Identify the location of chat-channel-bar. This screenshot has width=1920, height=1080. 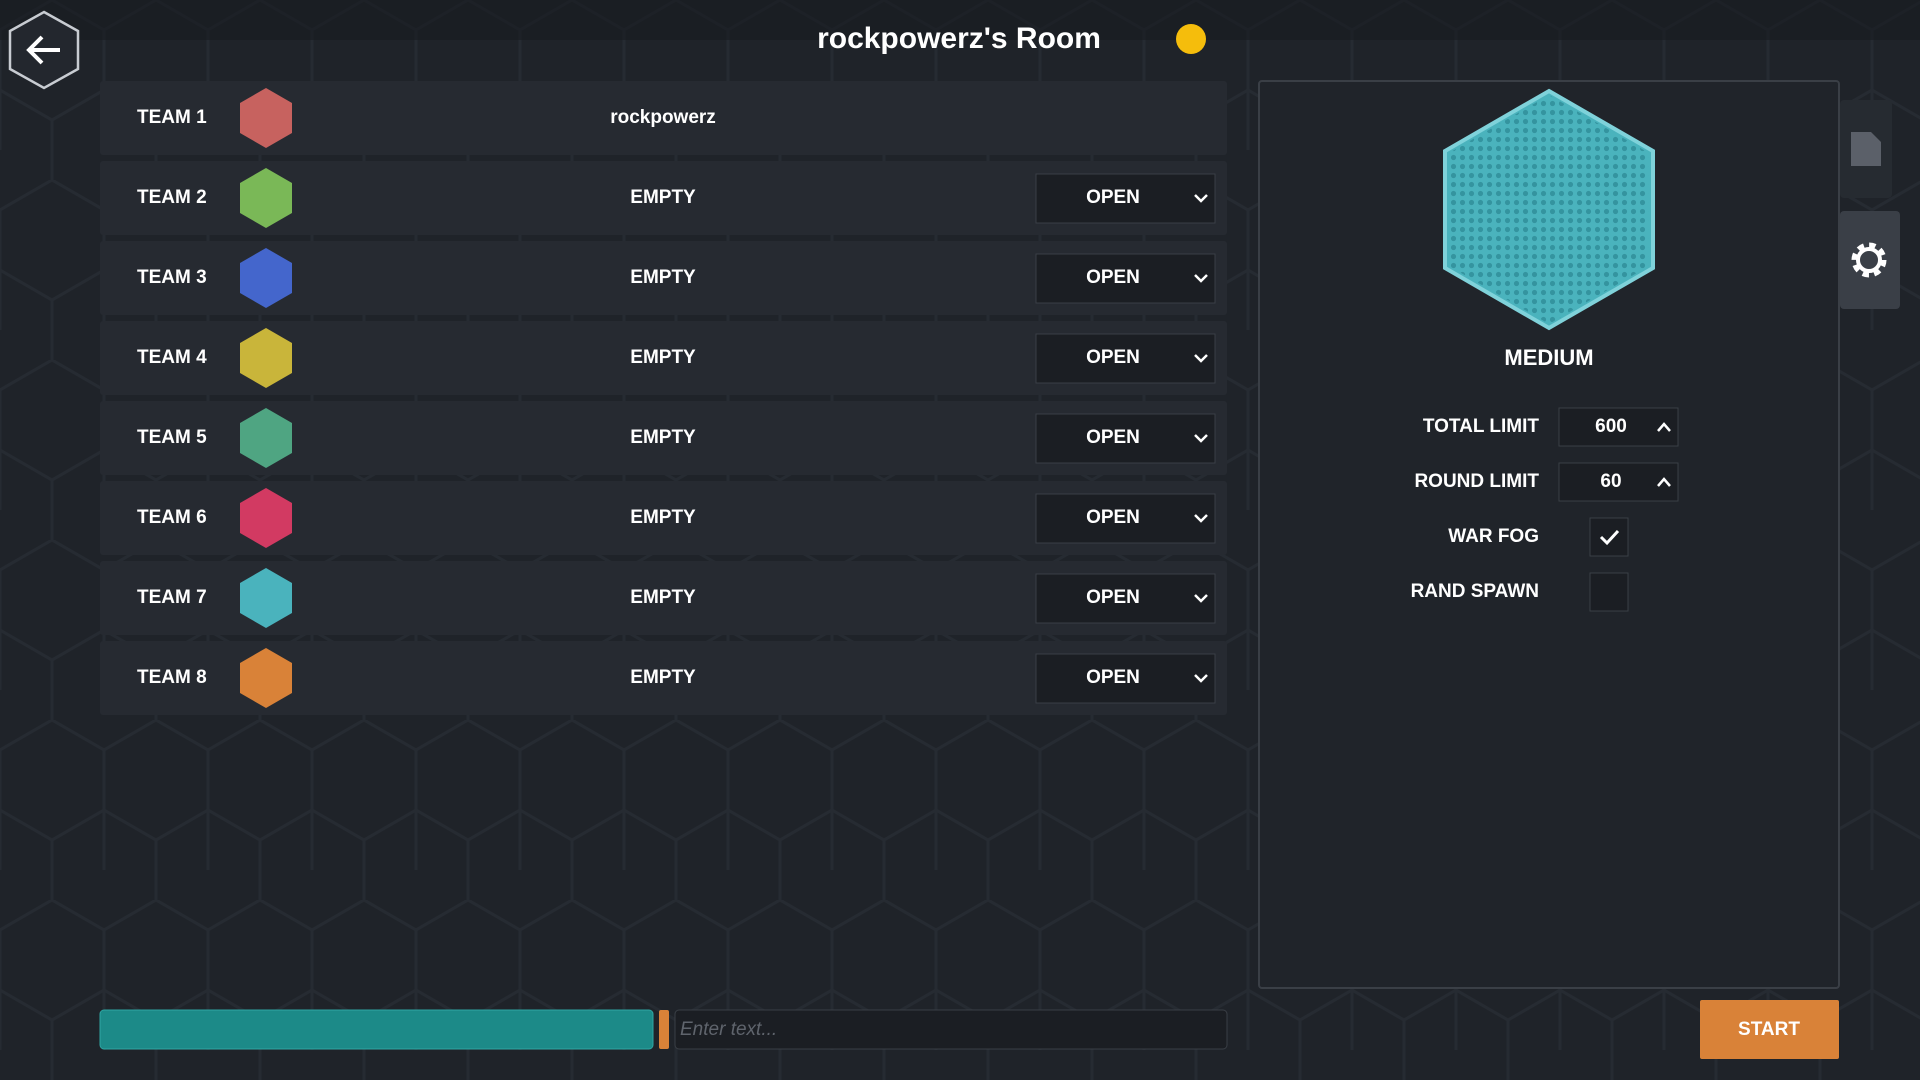
(376, 1029).